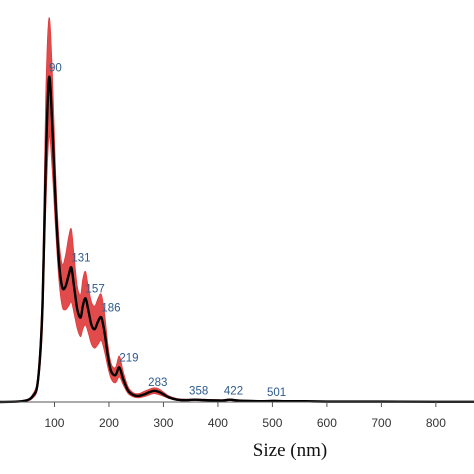  What do you see at coordinates (128, 358) in the screenshot?
I see `peak-label: 219` at bounding box center [128, 358].